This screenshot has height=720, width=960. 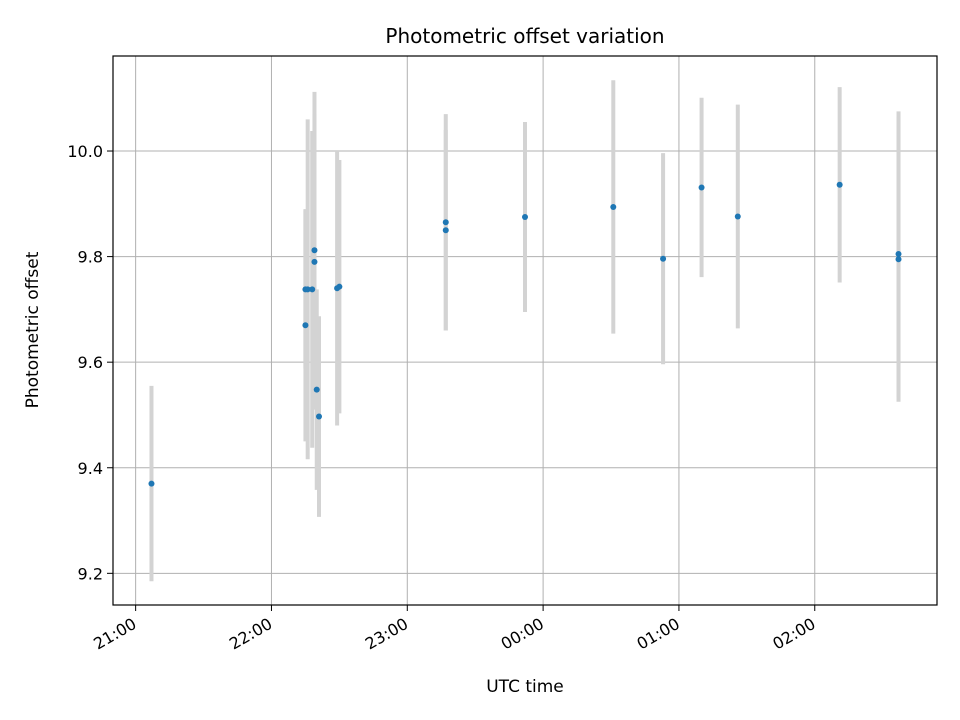 I want to click on y-tick-label: 9.8, so click(x=90, y=257).